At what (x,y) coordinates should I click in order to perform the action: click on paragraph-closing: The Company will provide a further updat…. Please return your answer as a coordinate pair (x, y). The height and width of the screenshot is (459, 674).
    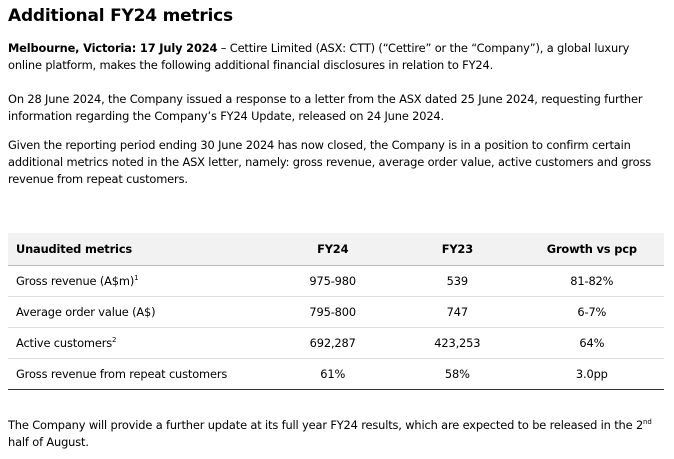
    Looking at the image, I should click on (336, 432).